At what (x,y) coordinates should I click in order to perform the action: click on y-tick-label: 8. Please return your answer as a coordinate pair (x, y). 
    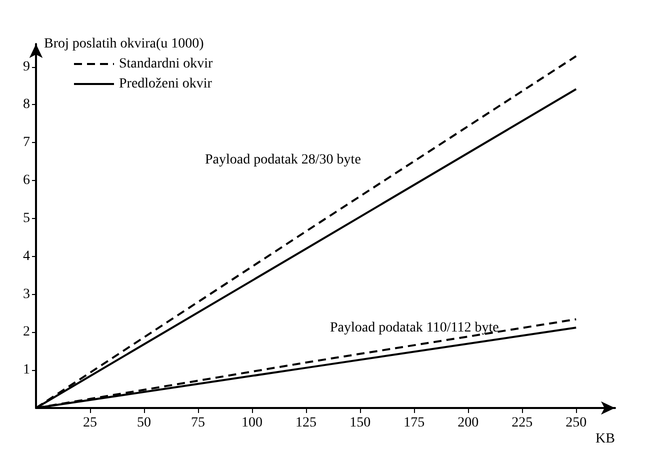
    Looking at the image, I should click on (26, 104).